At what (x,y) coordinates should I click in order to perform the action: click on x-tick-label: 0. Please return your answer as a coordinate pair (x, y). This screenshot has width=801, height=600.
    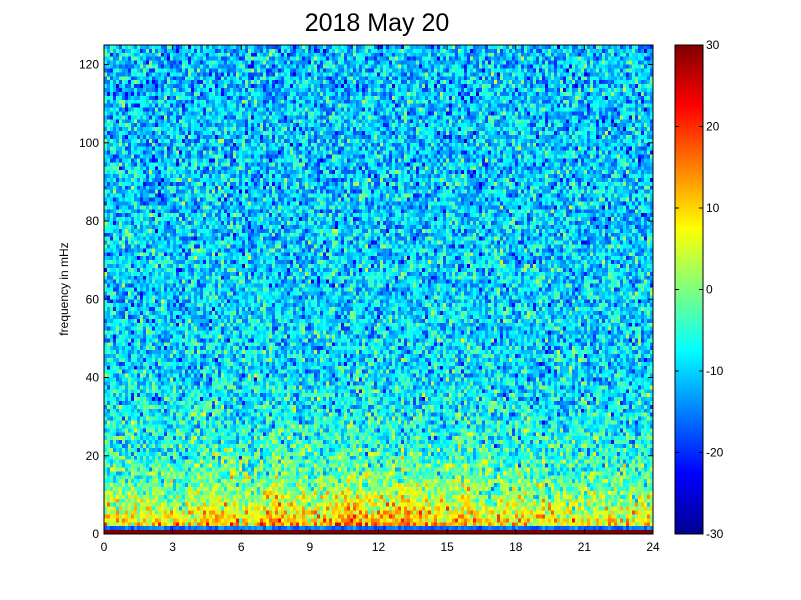
    Looking at the image, I should click on (104, 547).